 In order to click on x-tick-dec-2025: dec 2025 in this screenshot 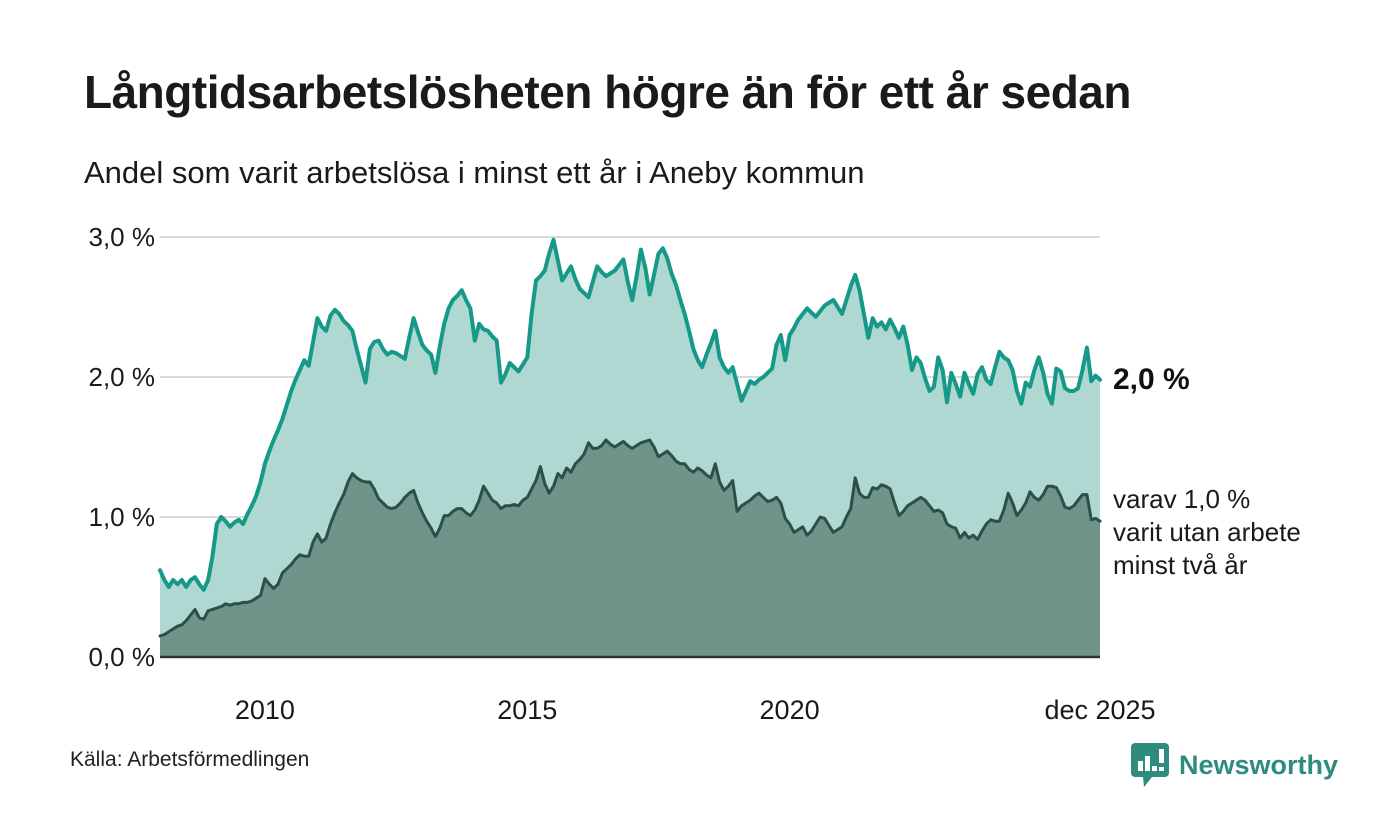, I will do `click(1100, 710)`.